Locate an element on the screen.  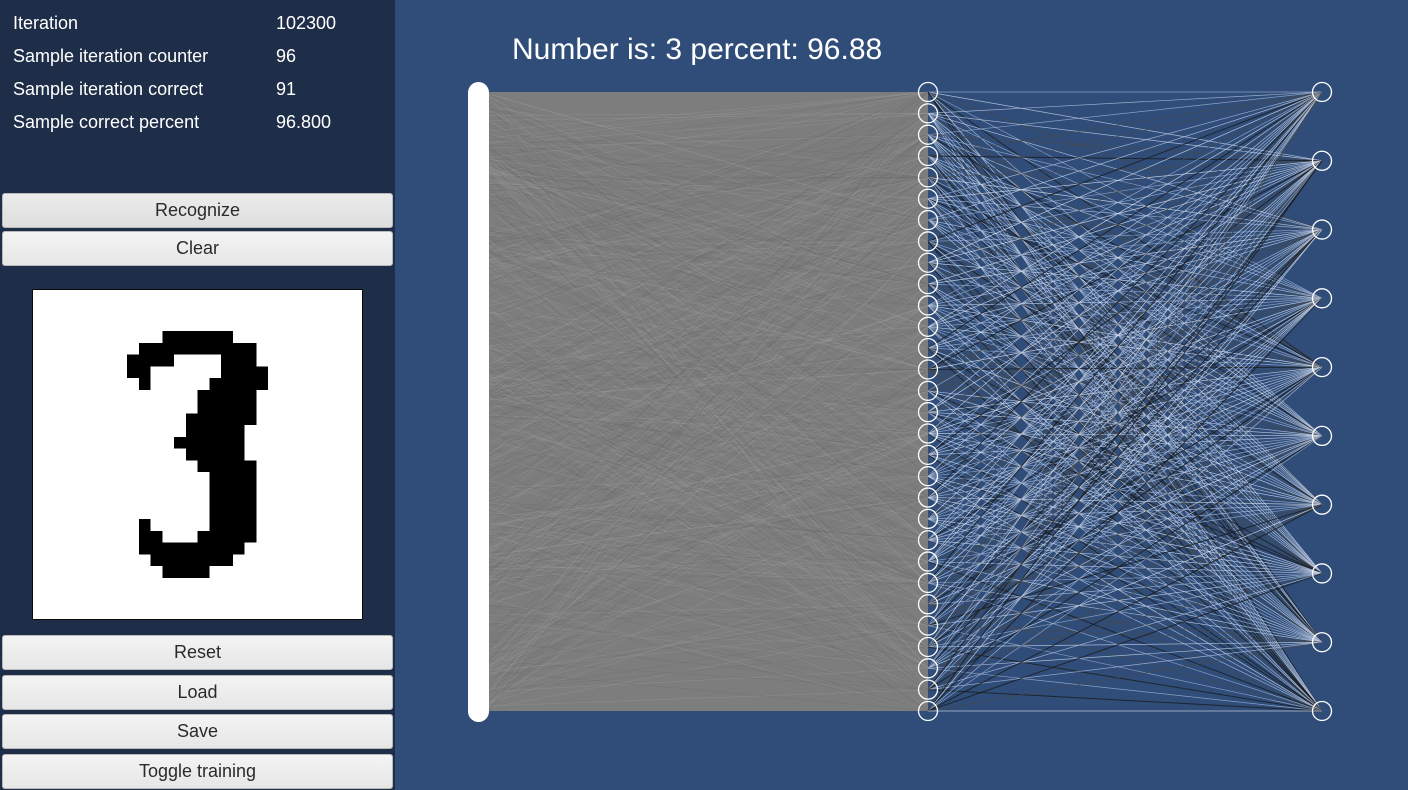
drawing-canvas is located at coordinates (197, 454).